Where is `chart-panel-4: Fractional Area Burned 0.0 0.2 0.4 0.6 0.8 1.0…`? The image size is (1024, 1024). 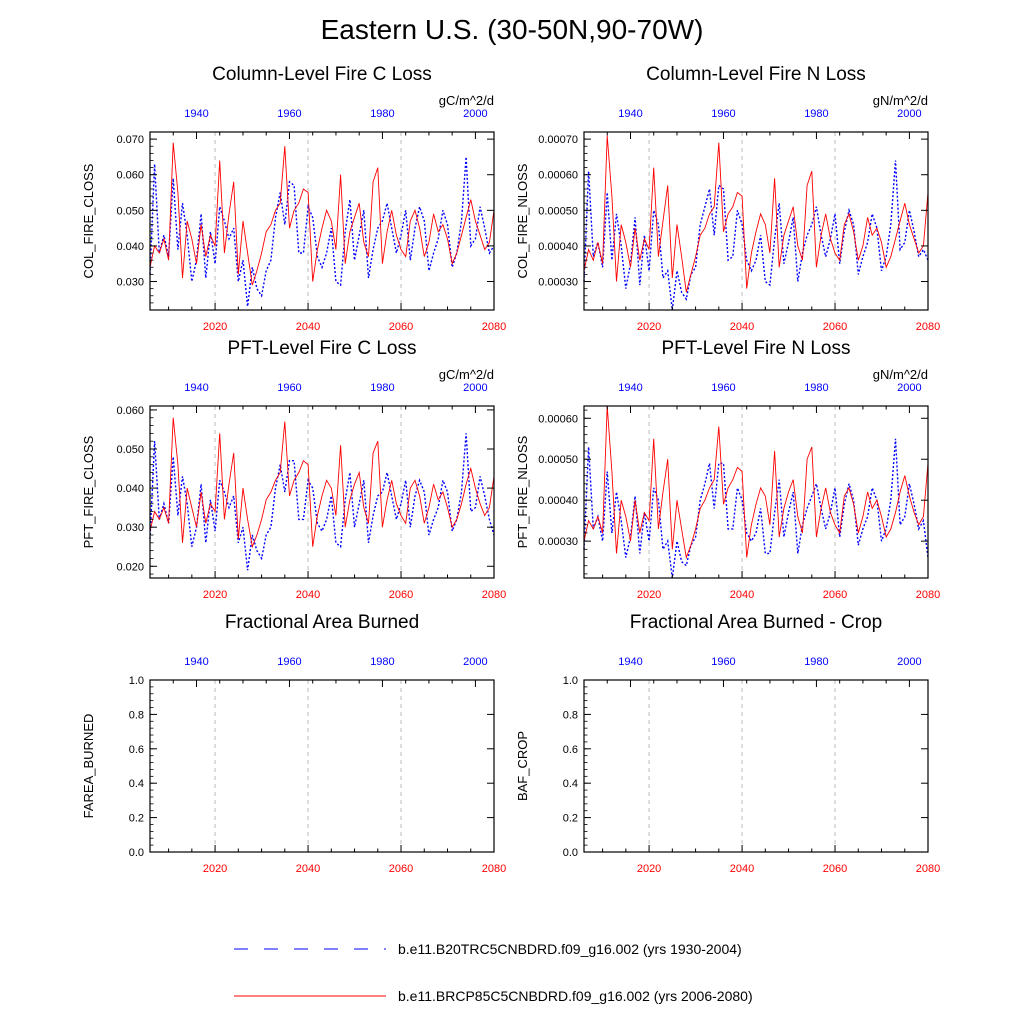 chart-panel-4: Fractional Area Burned 0.0 0.2 0.4 0.6 0.8 1.0… is located at coordinates (293, 743).